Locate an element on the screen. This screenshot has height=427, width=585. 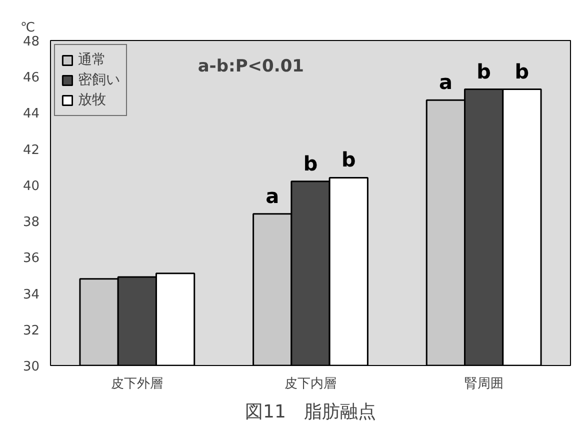
y-tick-label: 46 is located at coordinates (31, 78).